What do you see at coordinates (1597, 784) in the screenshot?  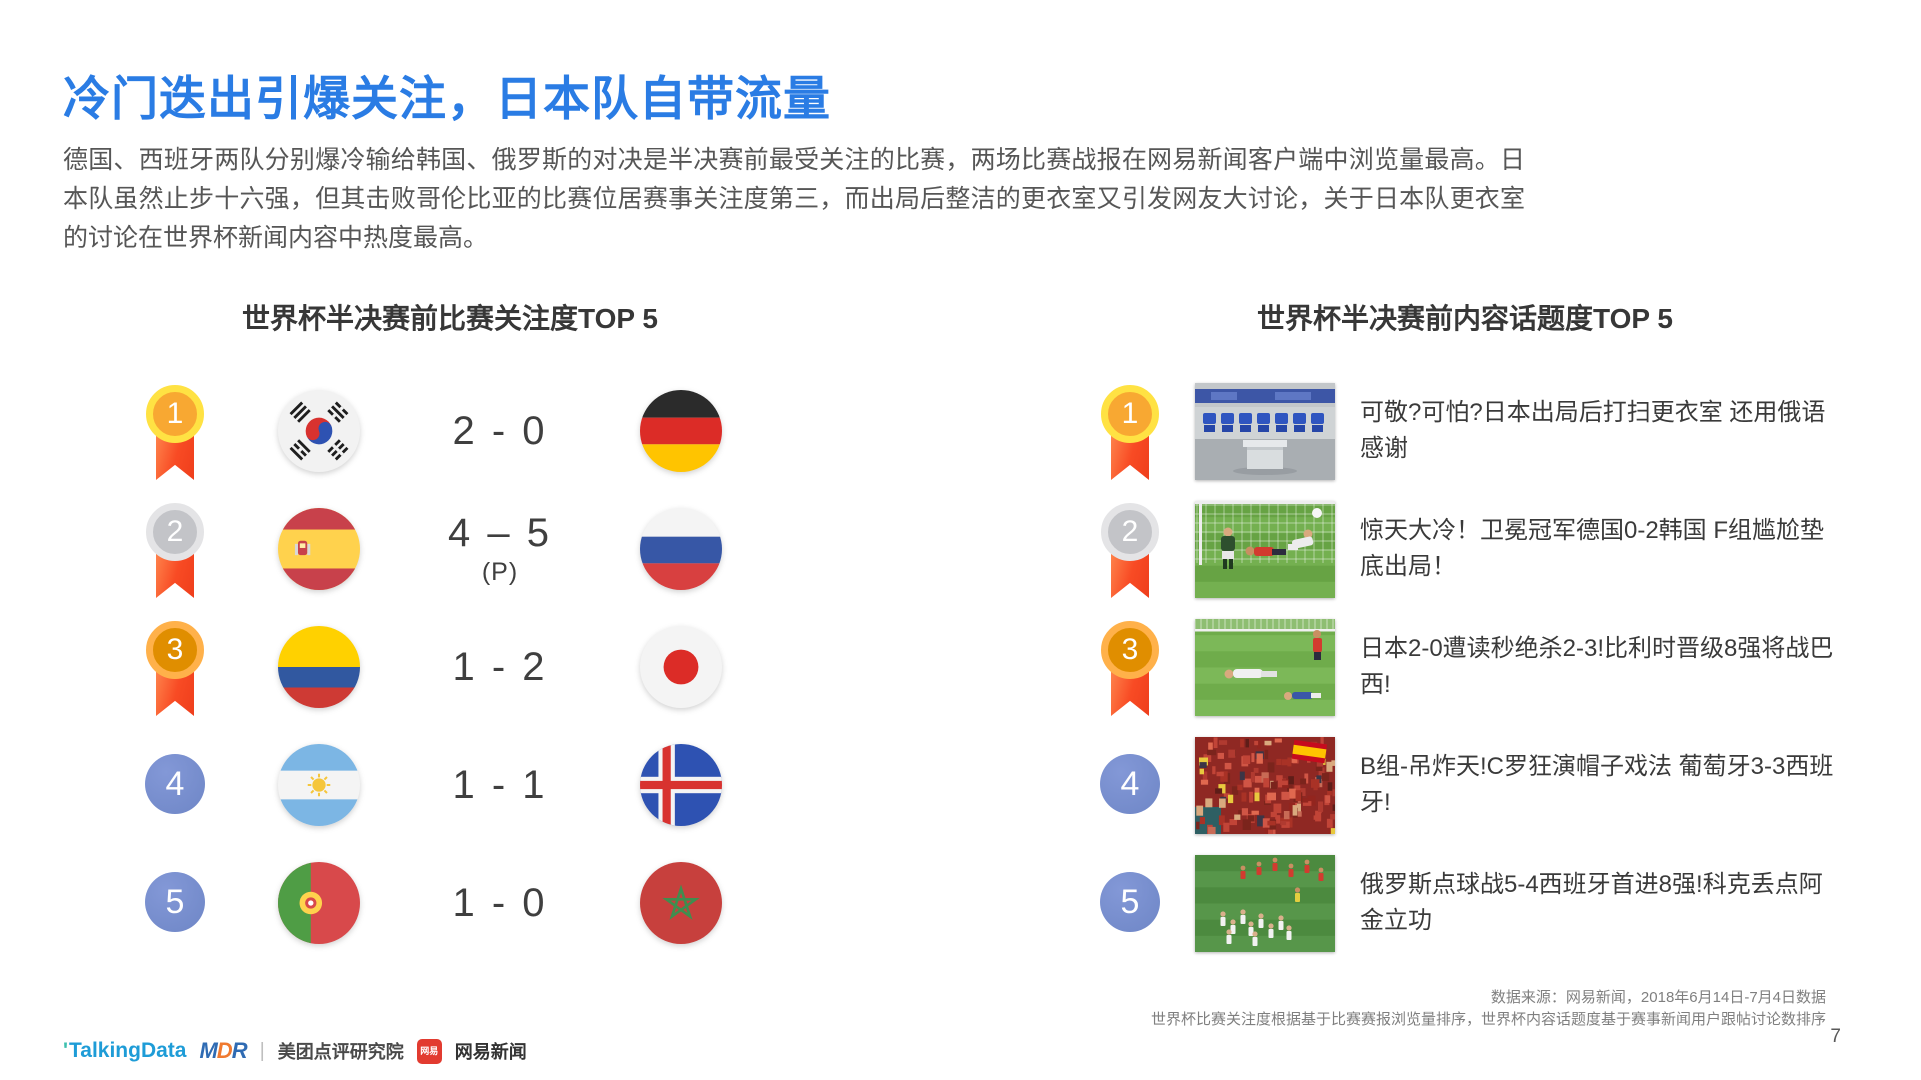 I see `headline-label: B组-吊炸天!C罗狂演帽子戏法 葡萄牙3-3西班牙!` at bounding box center [1597, 784].